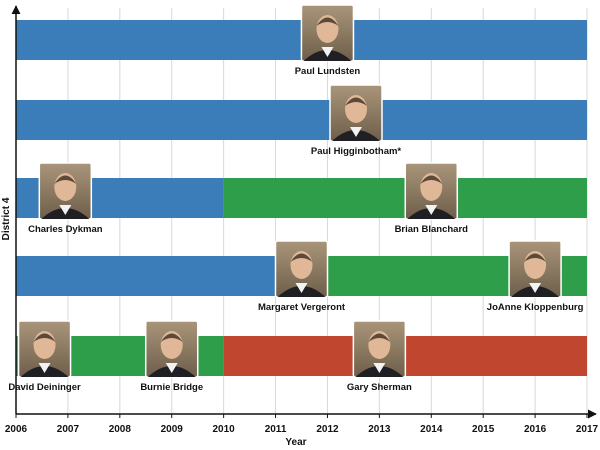 Image resolution: width=600 pixels, height=450 pixels. Describe the element at coordinates (379, 387) in the screenshot. I see `judge-name-label-8: Gary Sherman` at that location.